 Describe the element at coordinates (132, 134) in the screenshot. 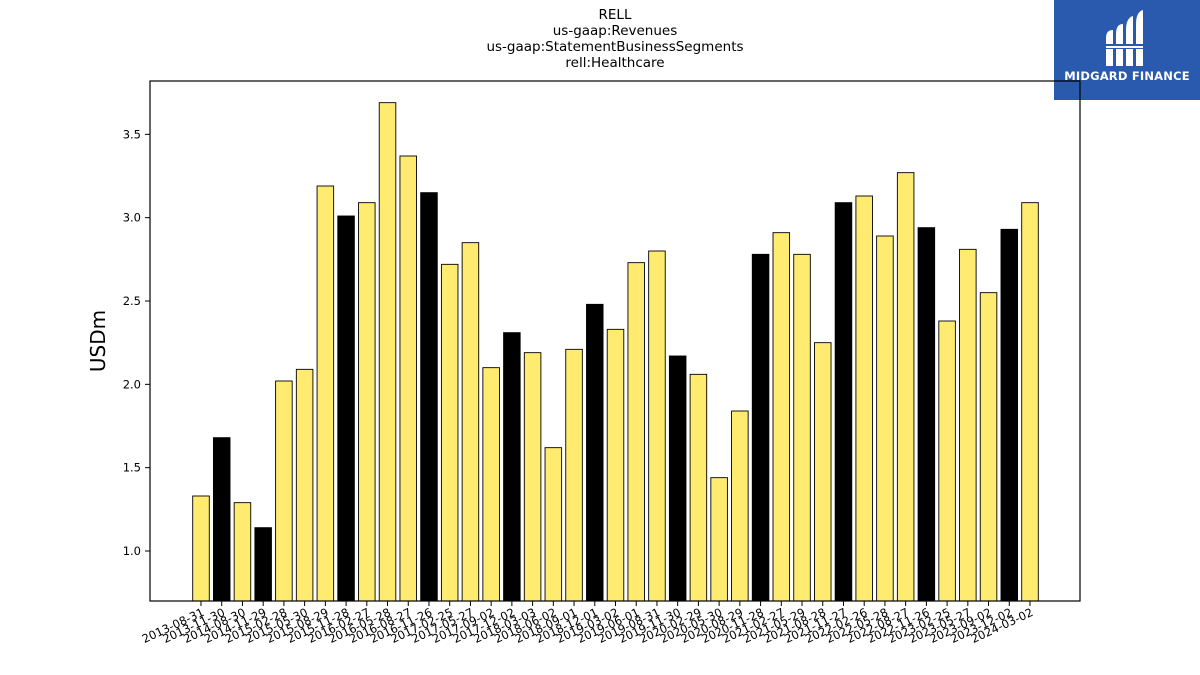

I see `y-tick-label: 3.5` at that location.